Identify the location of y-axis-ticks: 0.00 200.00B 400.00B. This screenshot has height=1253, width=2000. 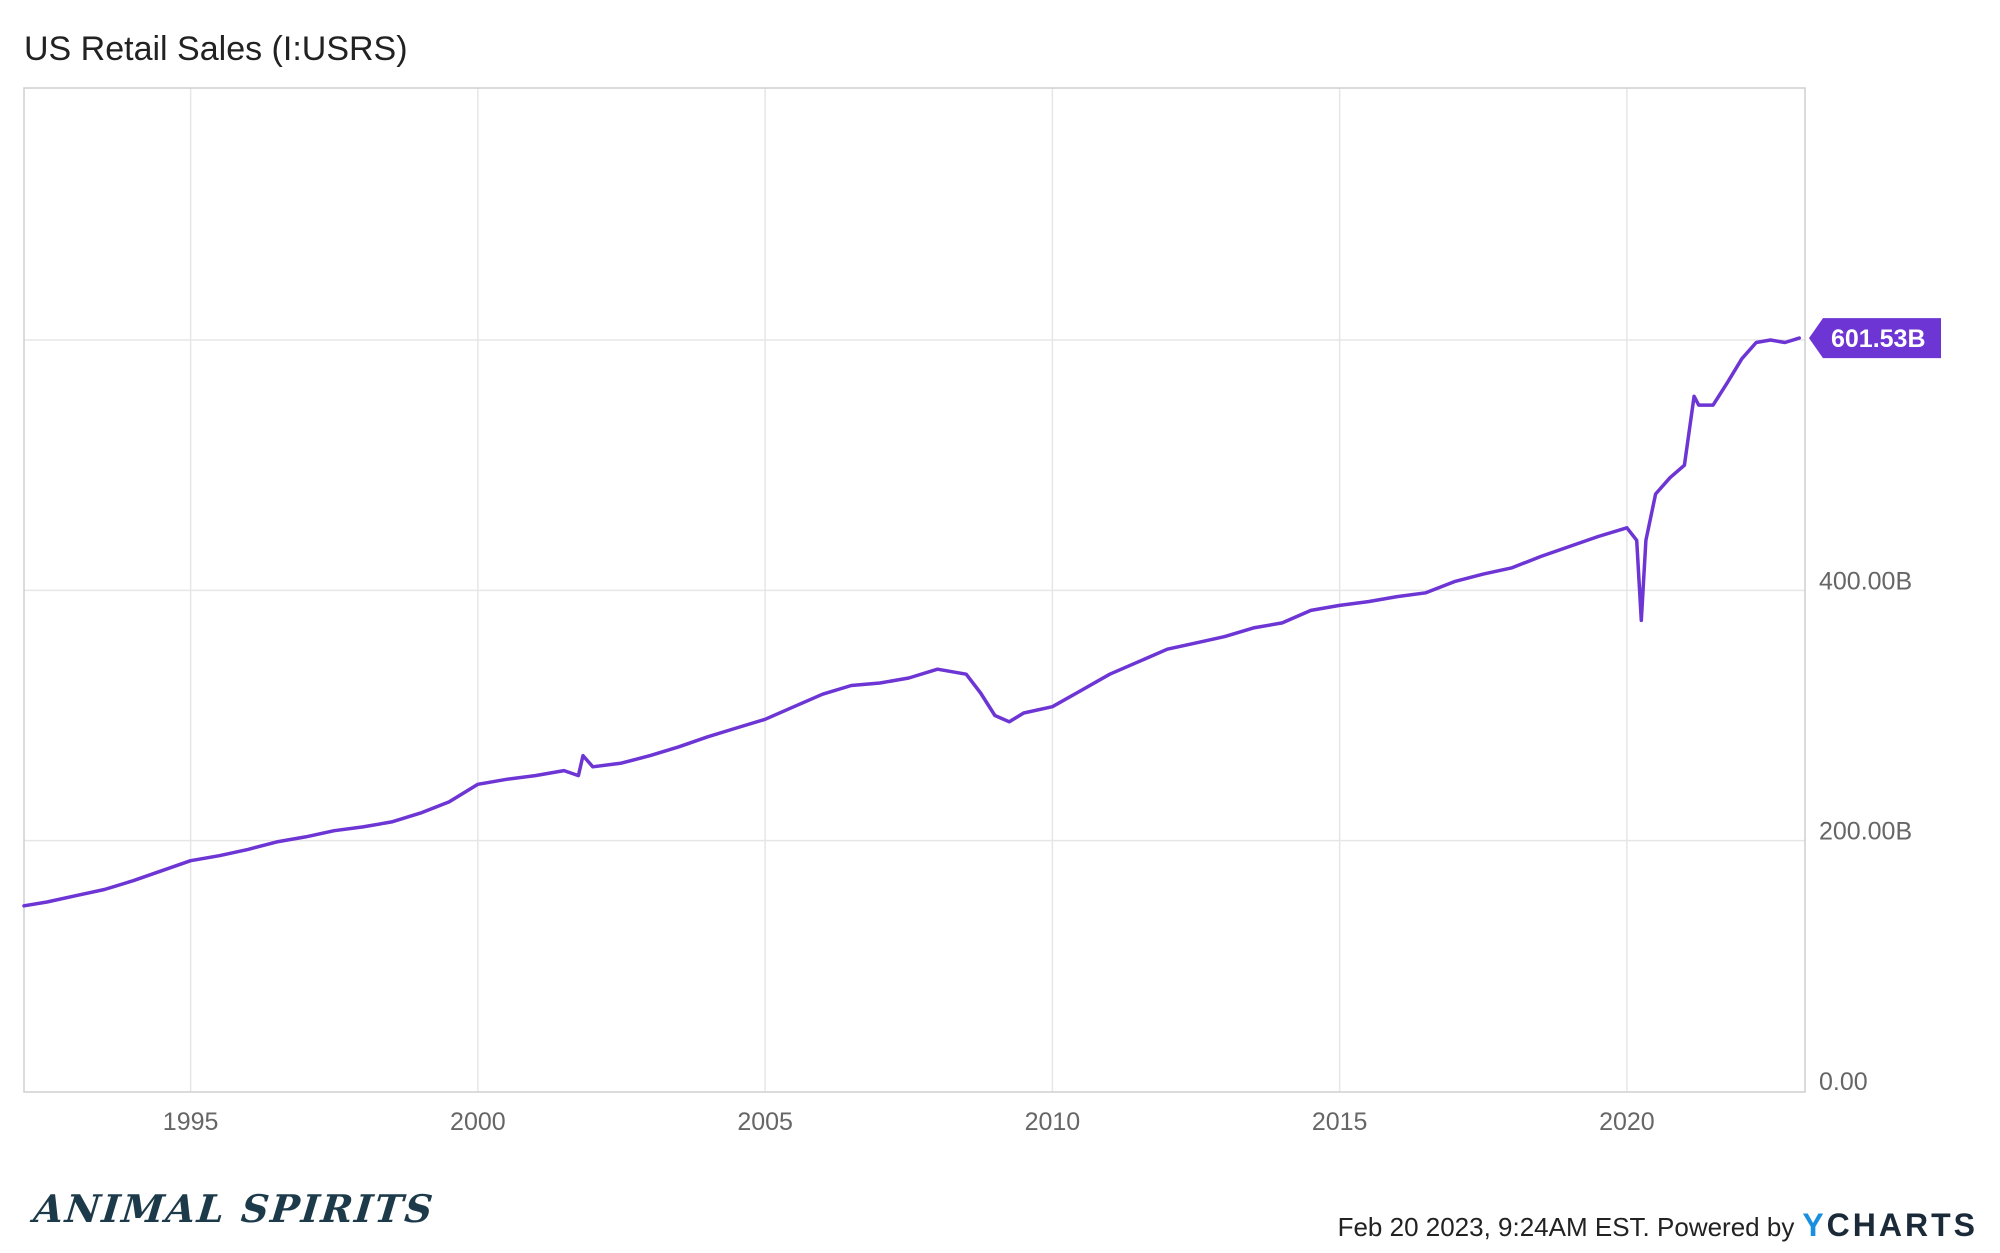
(1865, 831).